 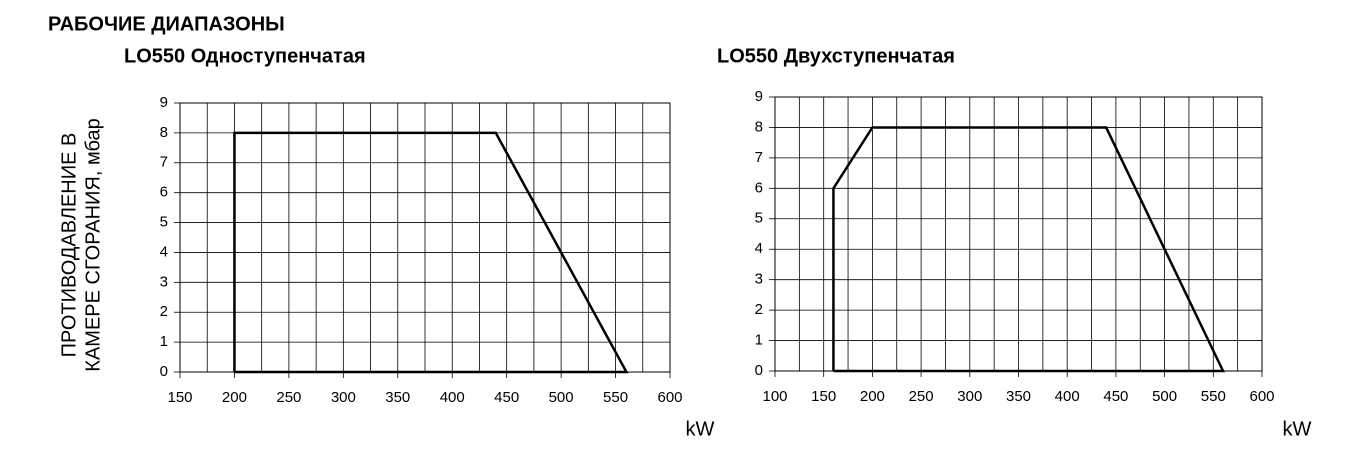 I want to click on x-tick-label: 100, so click(x=774, y=396).